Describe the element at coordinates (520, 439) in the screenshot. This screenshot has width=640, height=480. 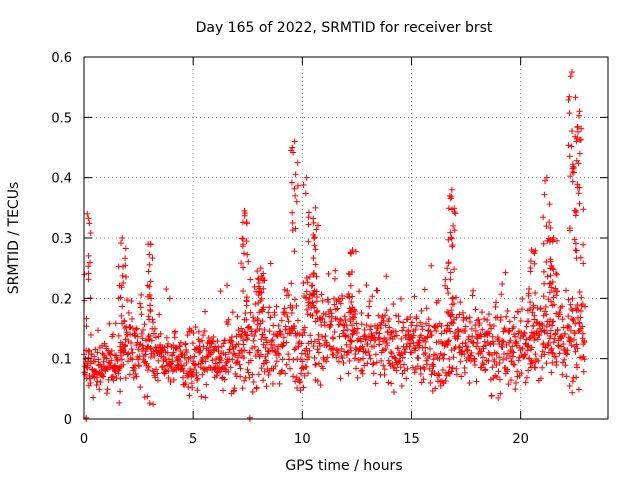
I see `x-tick-label: 20` at that location.